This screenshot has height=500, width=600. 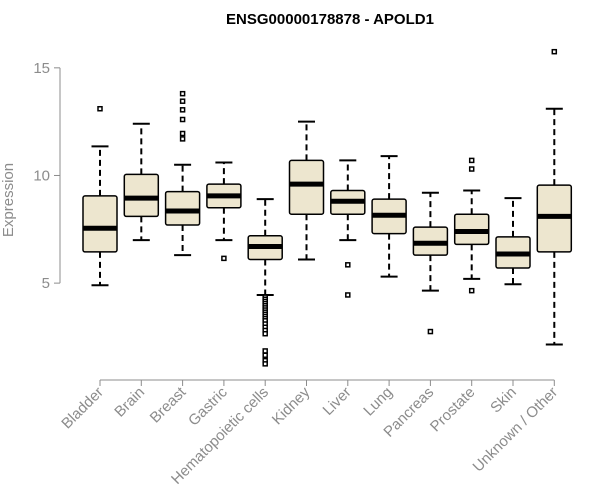 What do you see at coordinates (471, 225) in the screenshot?
I see `box-prostate` at bounding box center [471, 225].